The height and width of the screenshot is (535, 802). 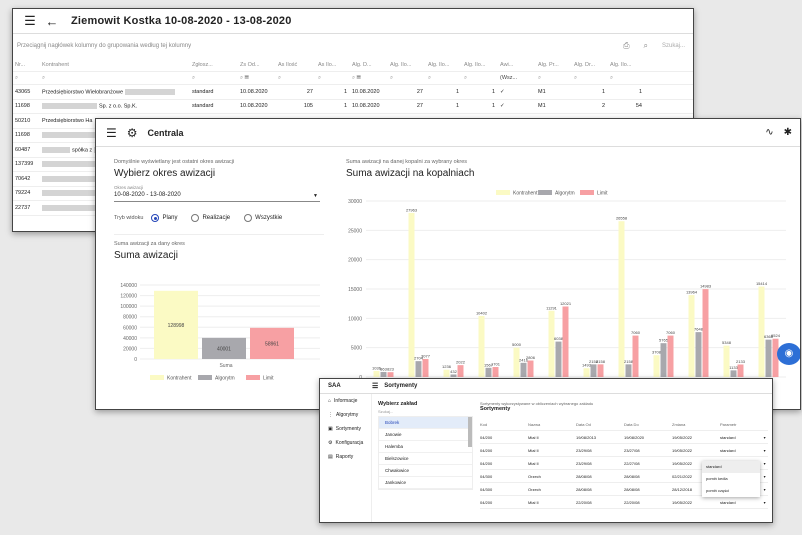 What do you see at coordinates (534, 424) in the screenshot?
I see `column-header: Nazwa` at bounding box center [534, 424].